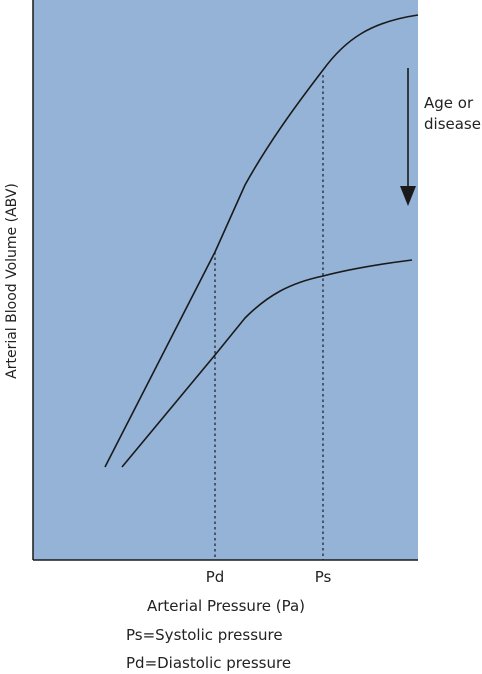 This screenshot has width=482, height=674. What do you see at coordinates (449, 103) in the screenshot?
I see `annotation-line-1: Age or` at bounding box center [449, 103].